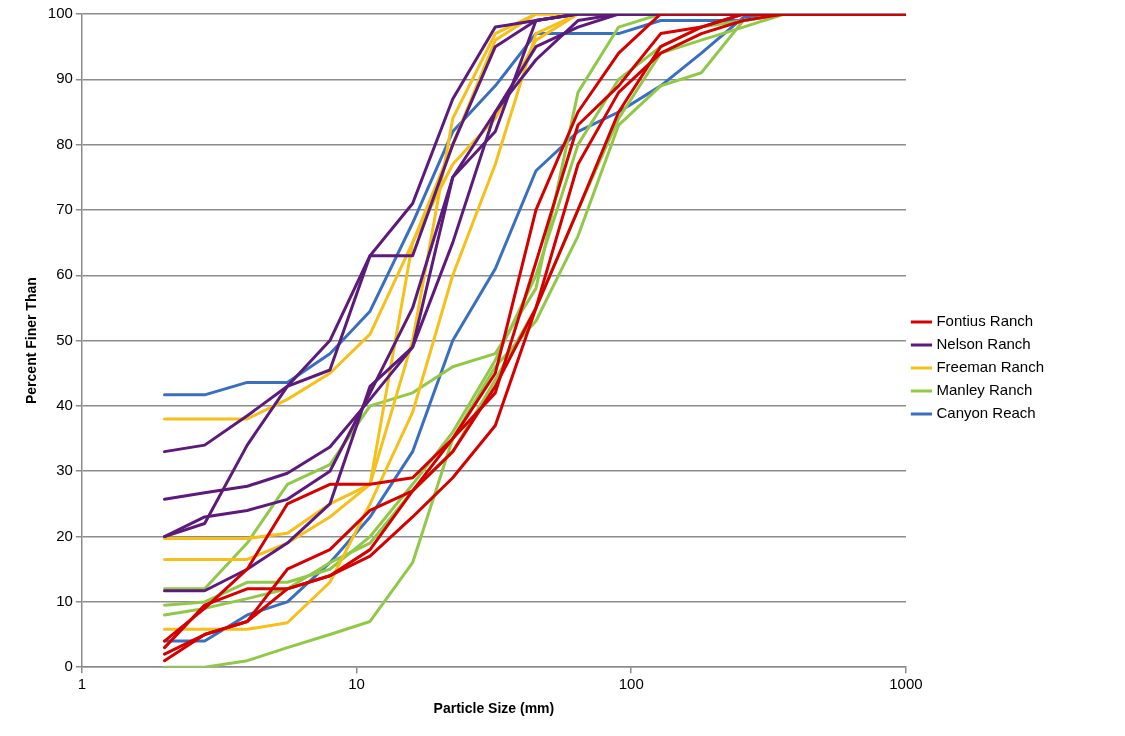 The height and width of the screenshot is (736, 1125). What do you see at coordinates (64, 78) in the screenshot?
I see `y-tick-label: 90` at bounding box center [64, 78].